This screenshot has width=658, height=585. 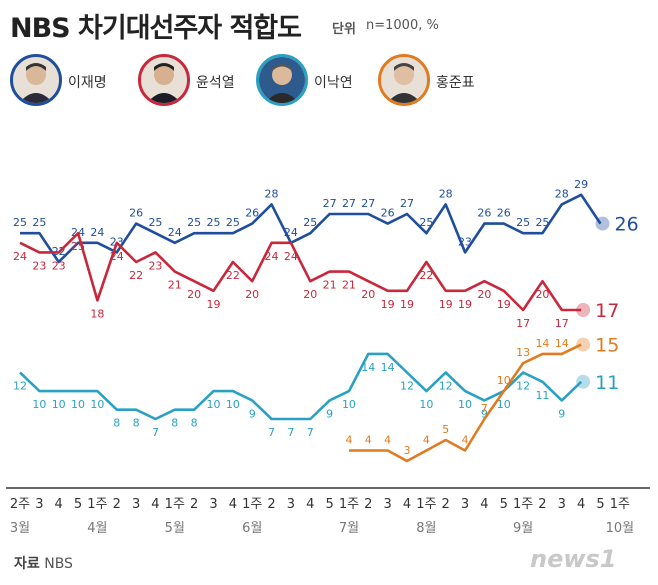 What do you see at coordinates (27, 564) in the screenshot?
I see `source-label: 자료` at bounding box center [27, 564].